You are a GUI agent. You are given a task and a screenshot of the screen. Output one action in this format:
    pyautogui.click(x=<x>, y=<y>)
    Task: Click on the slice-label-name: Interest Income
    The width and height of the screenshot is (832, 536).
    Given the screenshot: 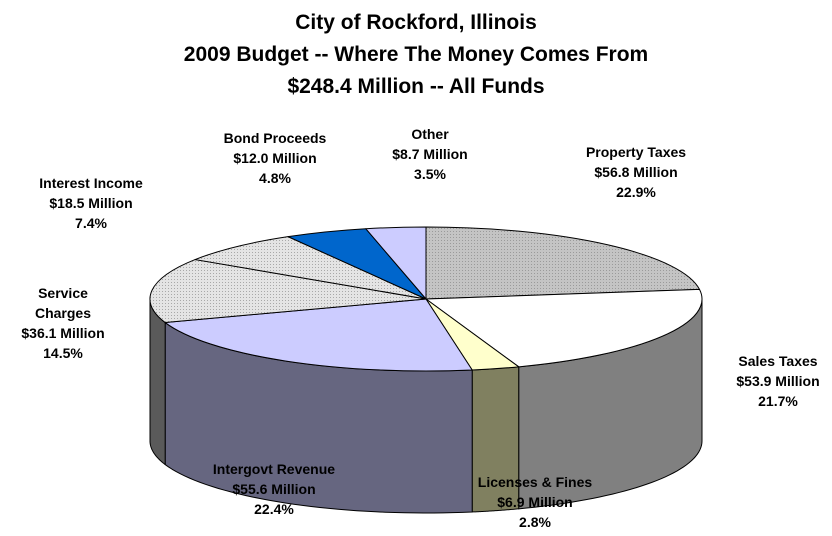 What is the action you would take?
    pyautogui.click(x=91, y=183)
    